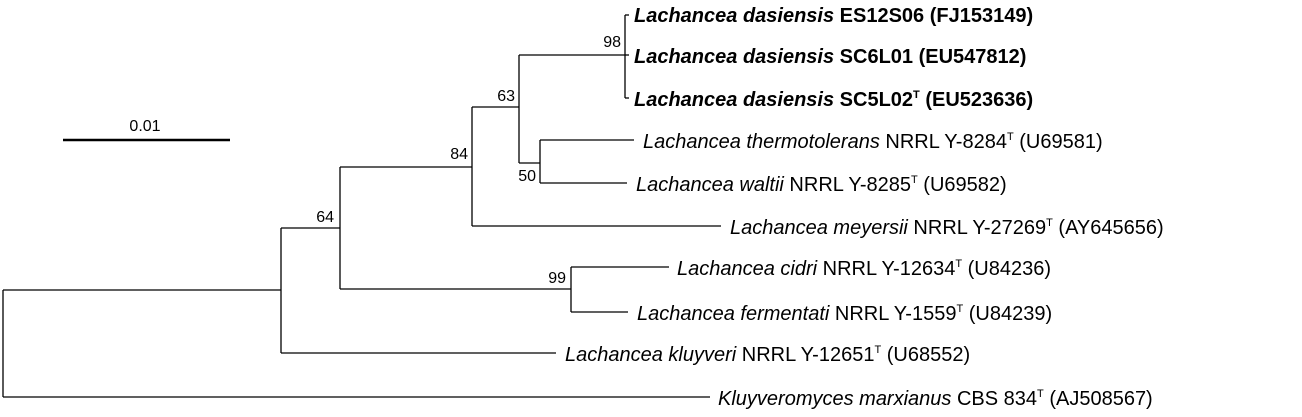 This screenshot has width=1302, height=417. Describe the element at coordinates (821, 185) in the screenshot. I see `taxon-label: Lachancea waltii NRRL Y-8285T (U69582)` at that location.